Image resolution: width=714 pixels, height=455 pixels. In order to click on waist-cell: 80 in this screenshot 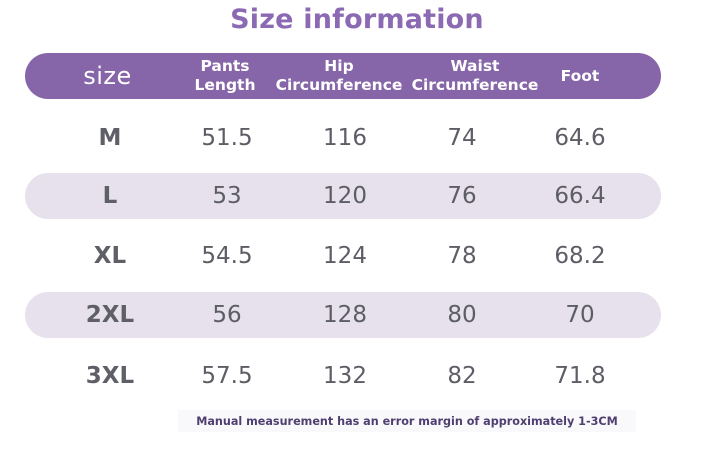, I will do `click(462, 315)`.